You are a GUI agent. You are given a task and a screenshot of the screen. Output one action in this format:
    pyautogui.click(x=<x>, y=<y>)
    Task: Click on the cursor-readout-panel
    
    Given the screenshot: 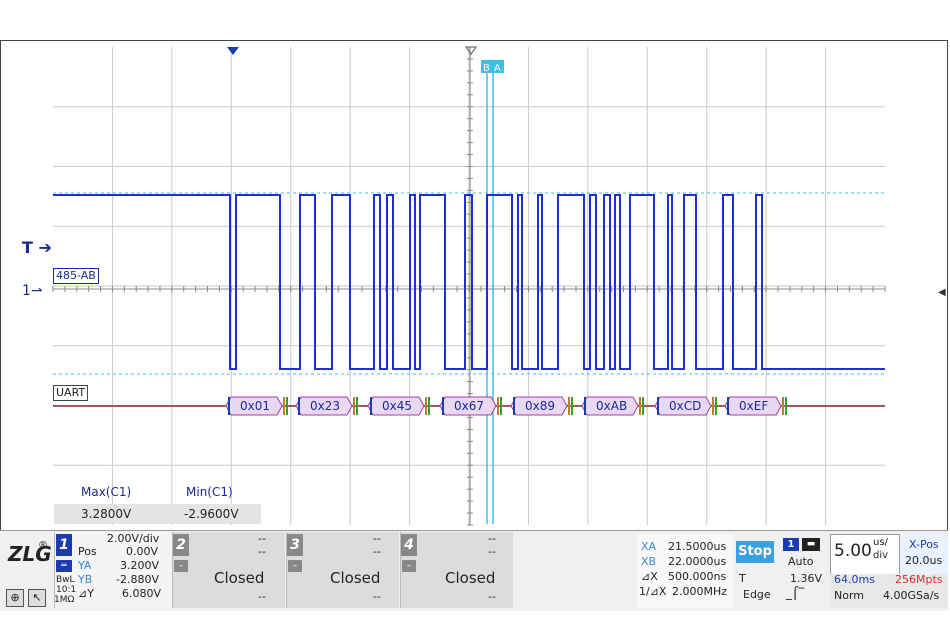 What is the action you would take?
    pyautogui.click(x=685, y=571)
    